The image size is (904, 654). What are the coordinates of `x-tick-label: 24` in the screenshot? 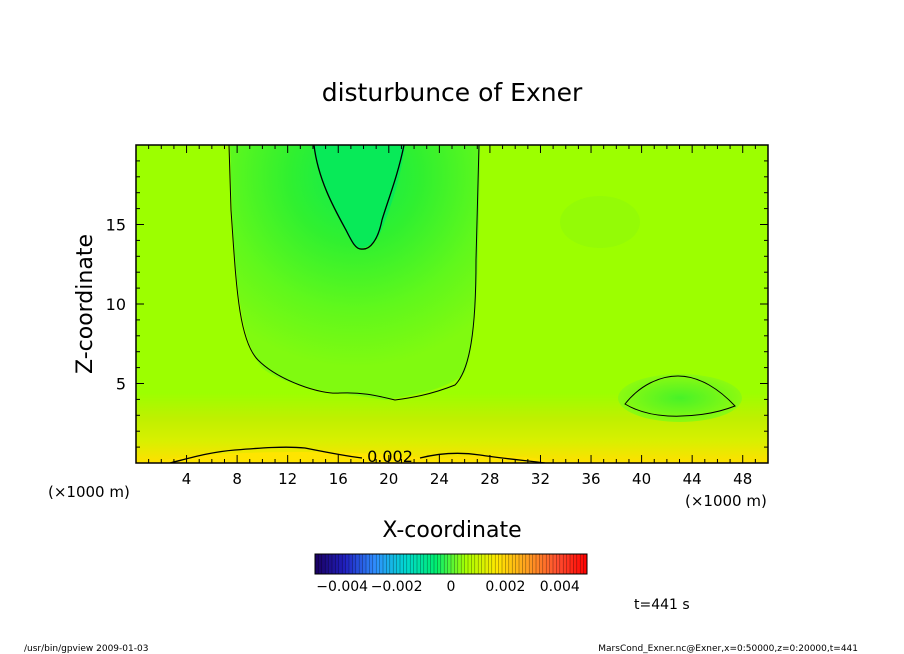 It's located at (439, 479).